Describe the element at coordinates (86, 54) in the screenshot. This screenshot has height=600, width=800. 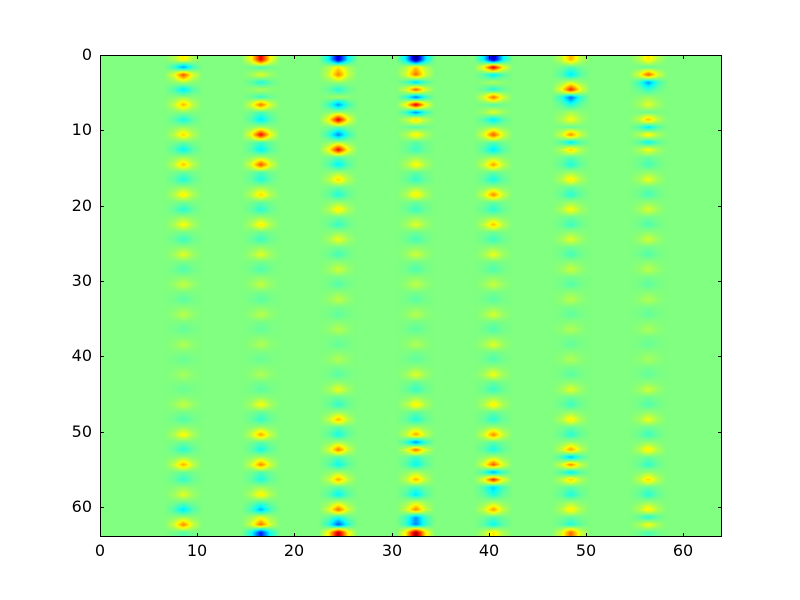
I see `y-tick-label: 0` at that location.